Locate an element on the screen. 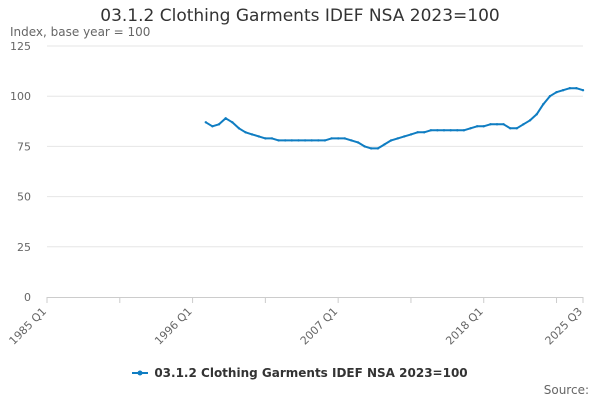  series-line is located at coordinates (394, 118).